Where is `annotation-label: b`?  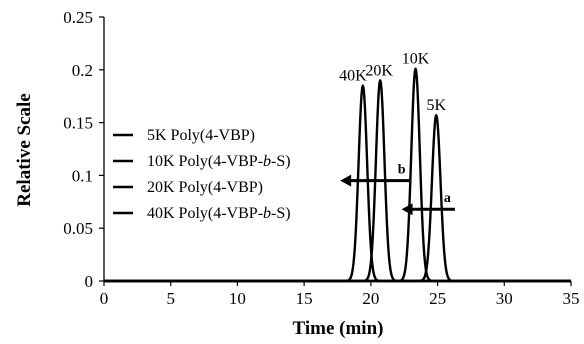
annotation-label: b is located at coordinates (402, 170).